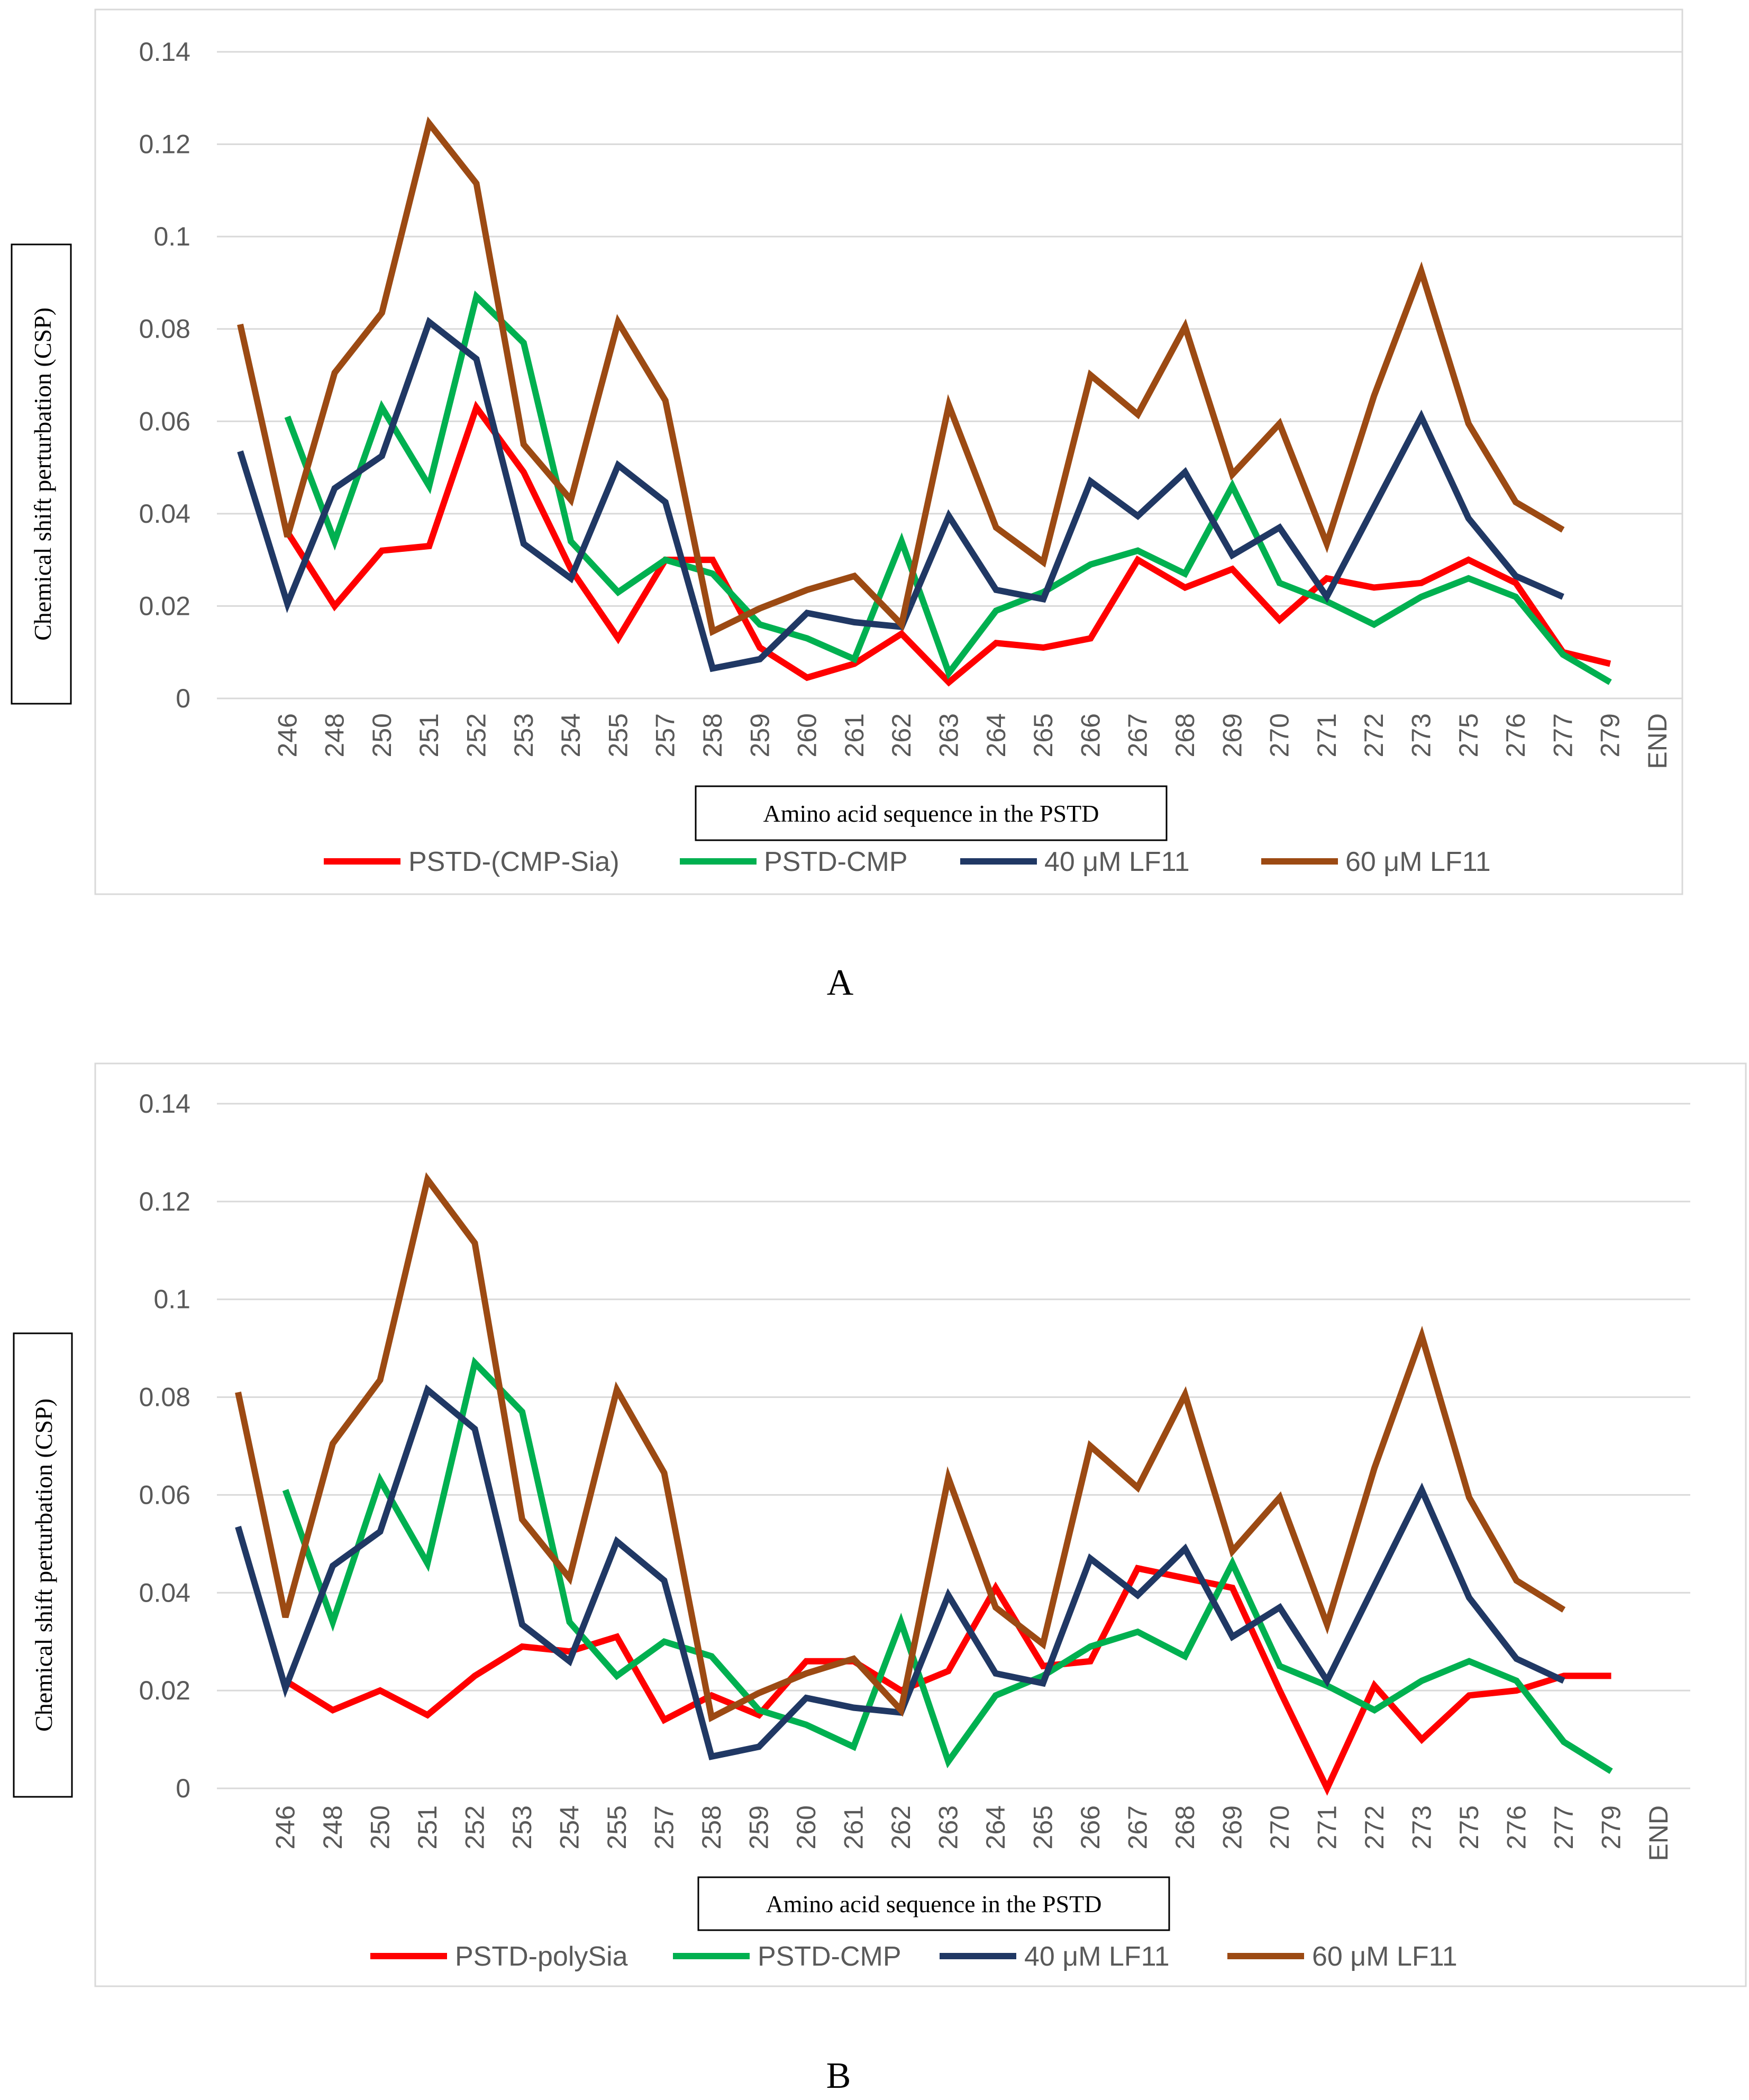 Image resolution: width=1749 pixels, height=2100 pixels. I want to click on legend-label: PSTD-(CMP-Sia), so click(514, 862).